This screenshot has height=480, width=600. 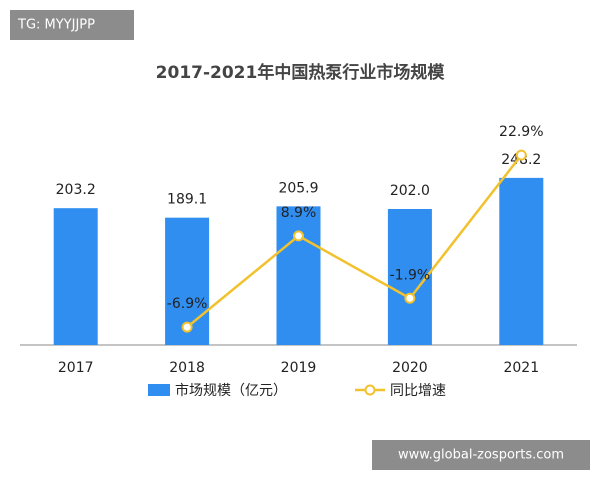 I want to click on legend-label: 同比增速, so click(x=418, y=391).